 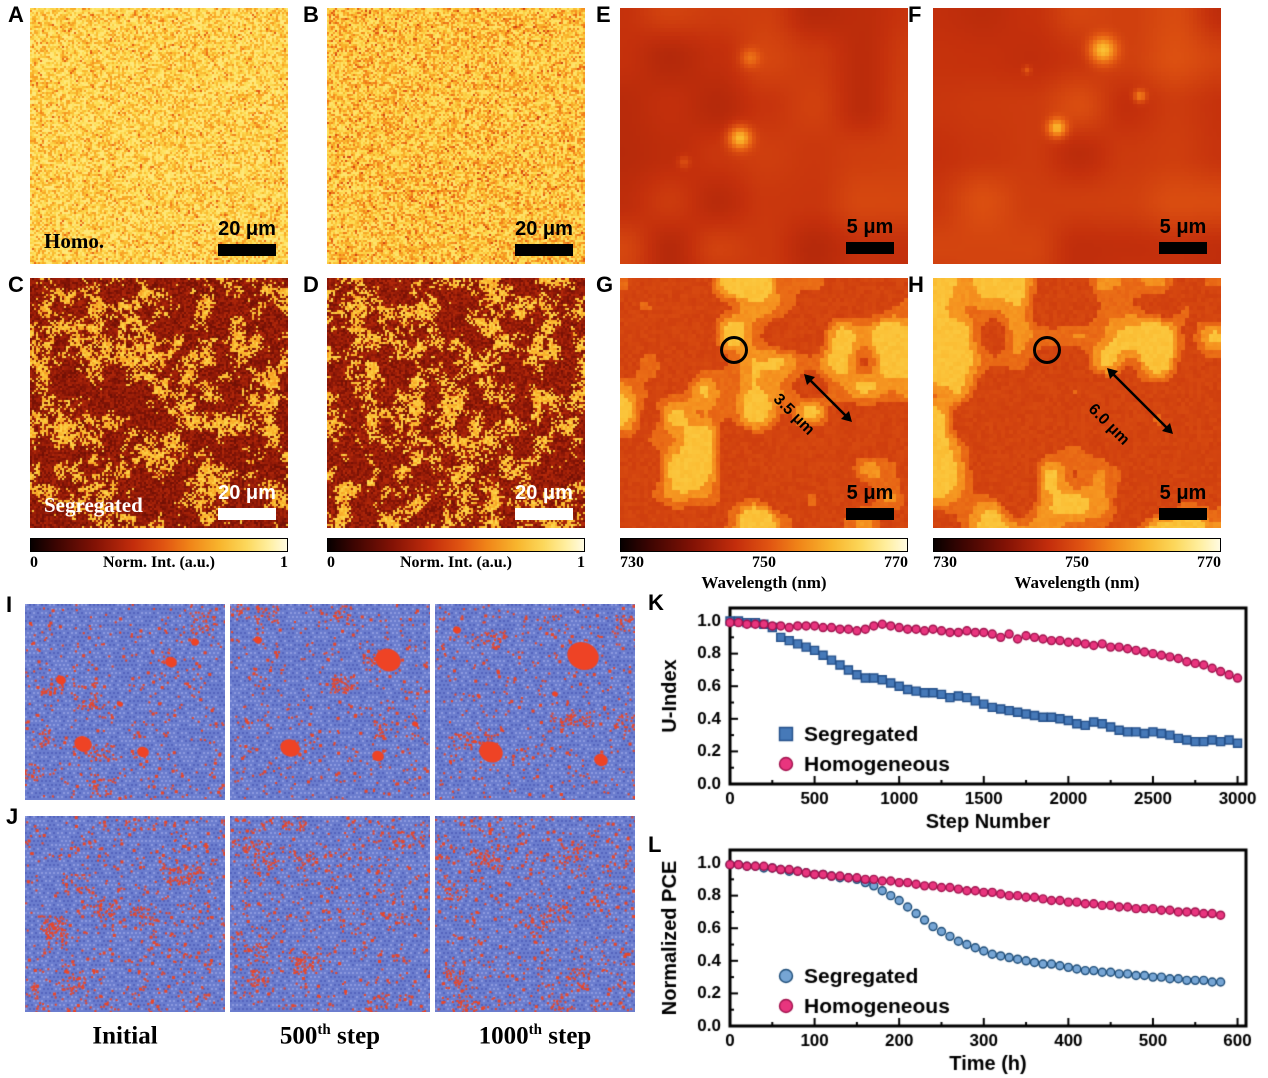 What do you see at coordinates (247, 229) in the screenshot?
I see `panel-a-scalebar-label: 20 μm` at bounding box center [247, 229].